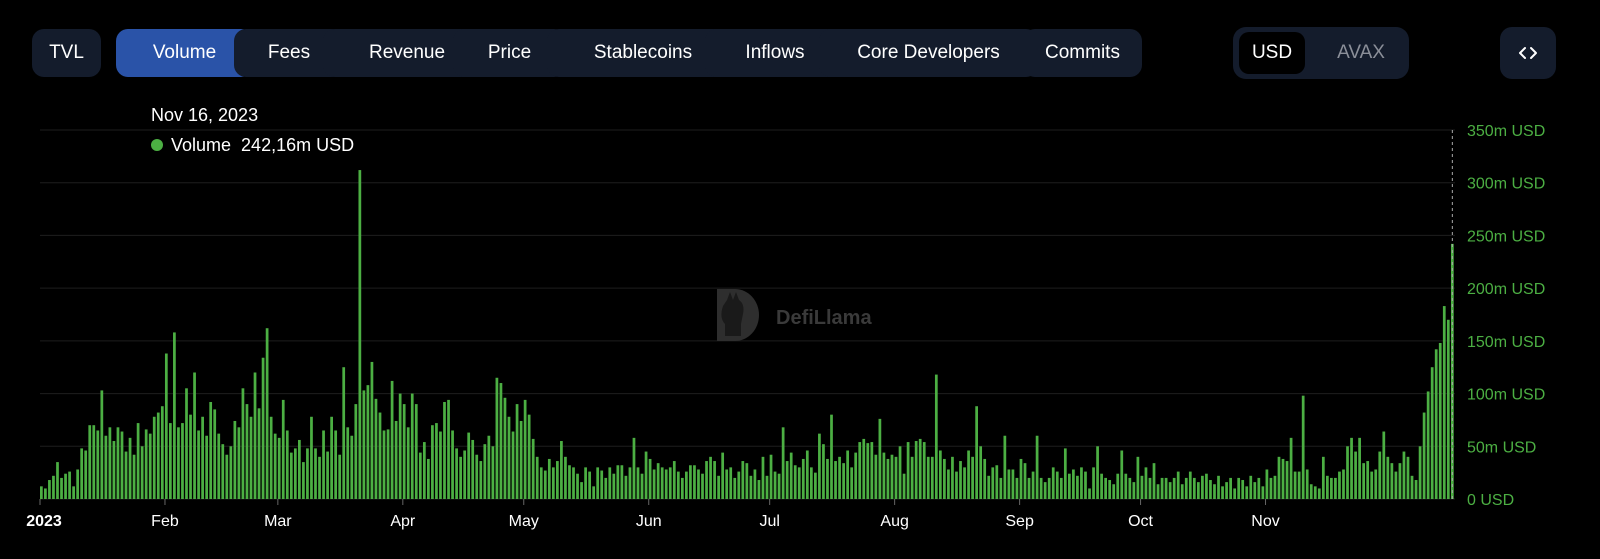 The height and width of the screenshot is (559, 1600). Describe the element at coordinates (184, 53) in the screenshot. I see `tab-volume: Volume` at that location.